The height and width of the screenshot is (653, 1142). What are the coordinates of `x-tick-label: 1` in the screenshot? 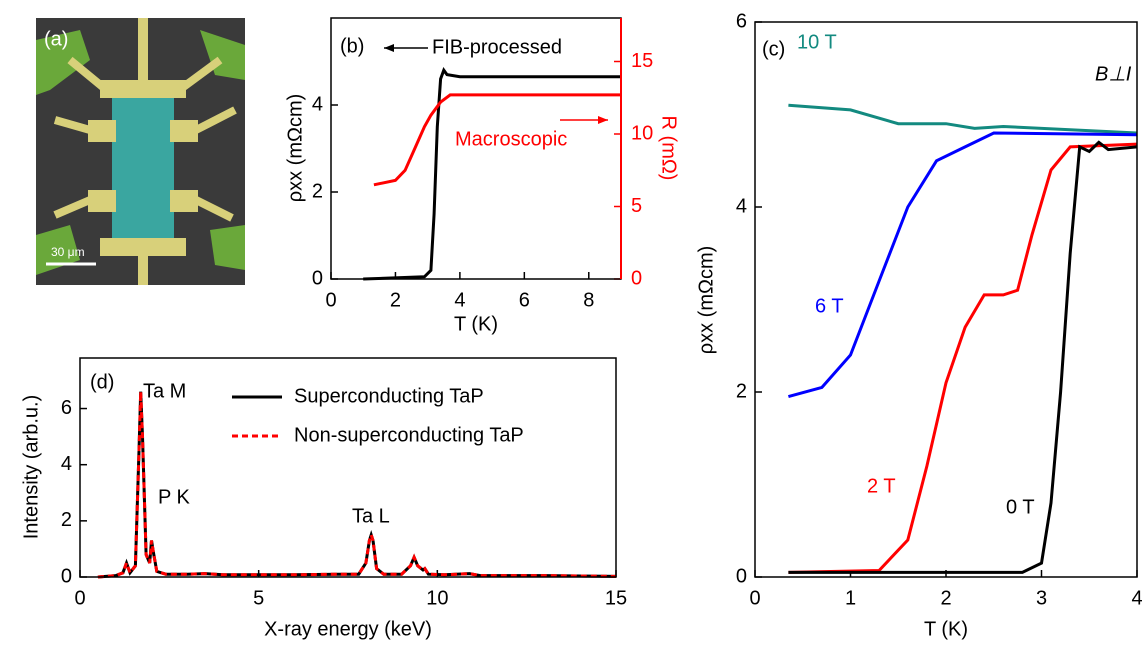 It's located at (850, 598).